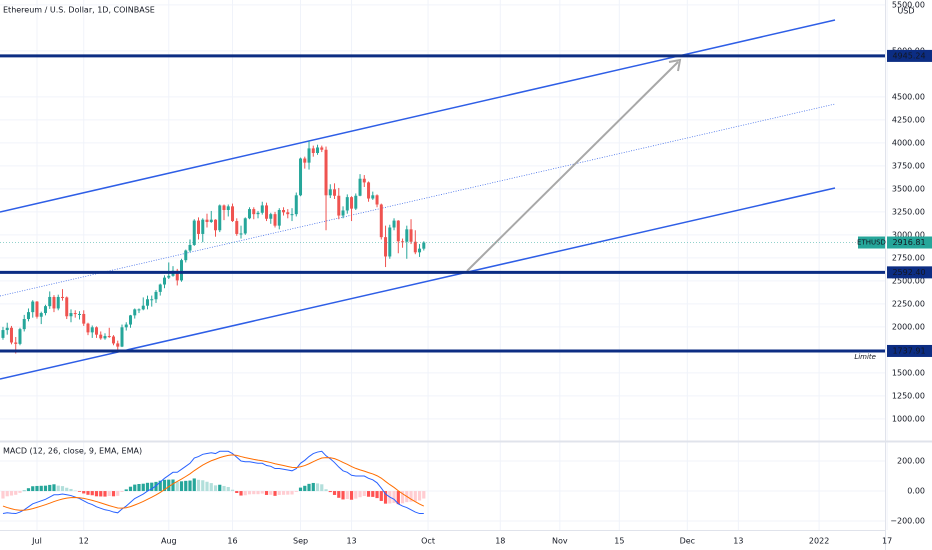 Image resolution: width=932 pixels, height=550 pixels. I want to click on x-tick-label: 18, so click(500, 541).